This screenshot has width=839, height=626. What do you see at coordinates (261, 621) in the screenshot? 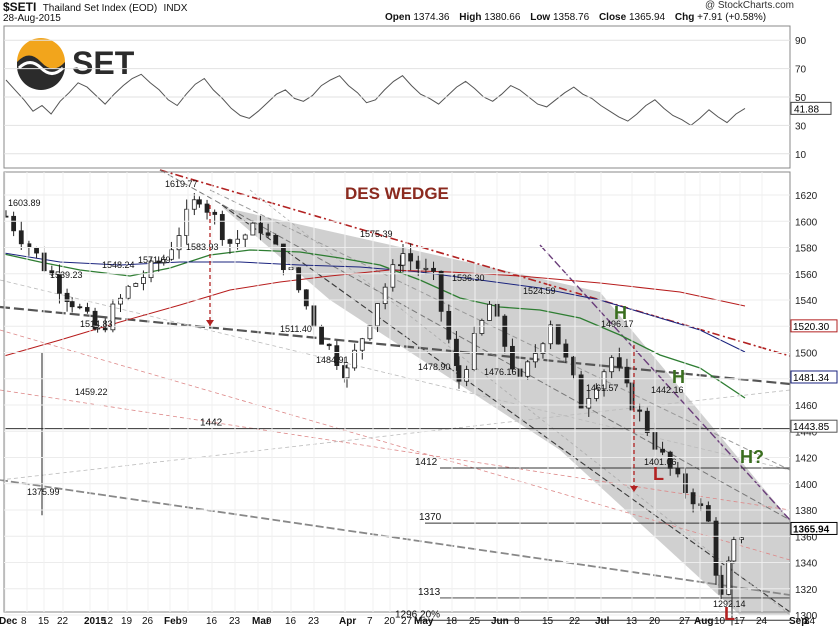
I see `x-tick-label: Mar` at bounding box center [261, 621].